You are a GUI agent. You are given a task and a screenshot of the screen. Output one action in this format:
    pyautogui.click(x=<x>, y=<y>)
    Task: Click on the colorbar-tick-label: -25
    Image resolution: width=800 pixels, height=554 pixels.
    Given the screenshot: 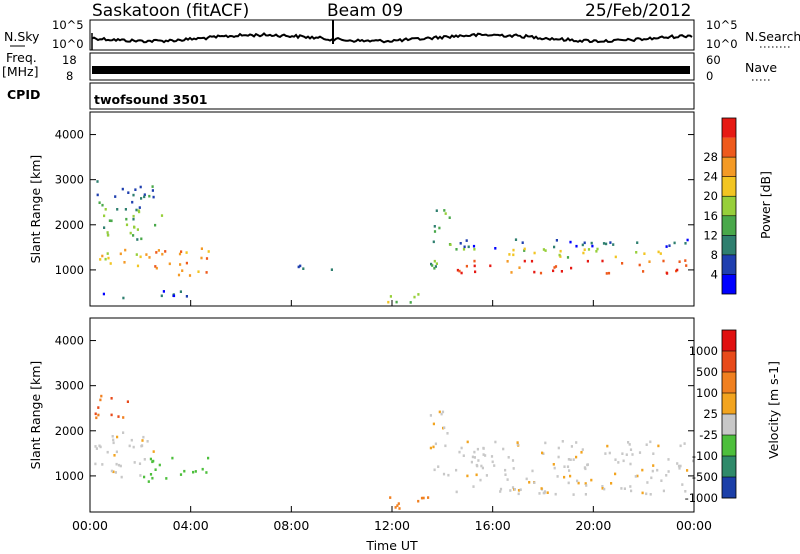 What is the action you would take?
    pyautogui.click(x=708, y=435)
    